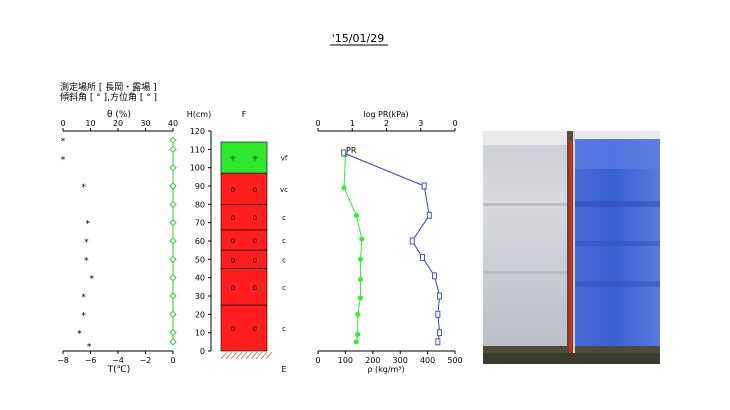 This screenshot has width=730, height=410. What do you see at coordinates (400, 360) in the screenshot?
I see `density-tick-label: 300` at bounding box center [400, 360].